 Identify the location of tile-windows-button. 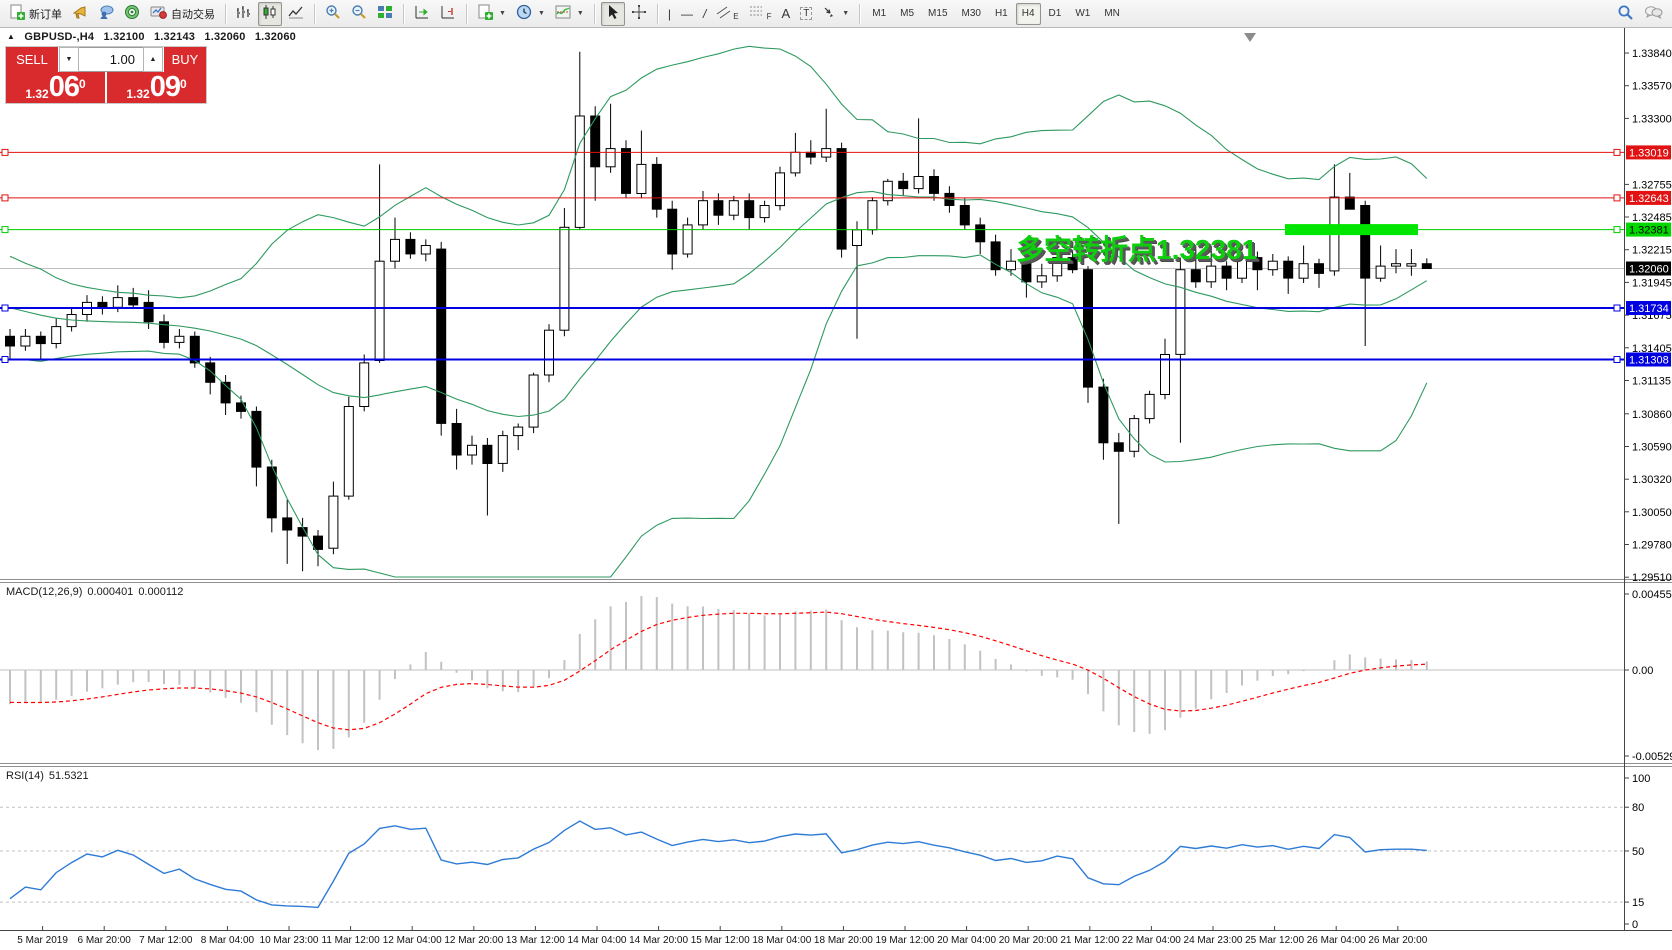
(385, 14).